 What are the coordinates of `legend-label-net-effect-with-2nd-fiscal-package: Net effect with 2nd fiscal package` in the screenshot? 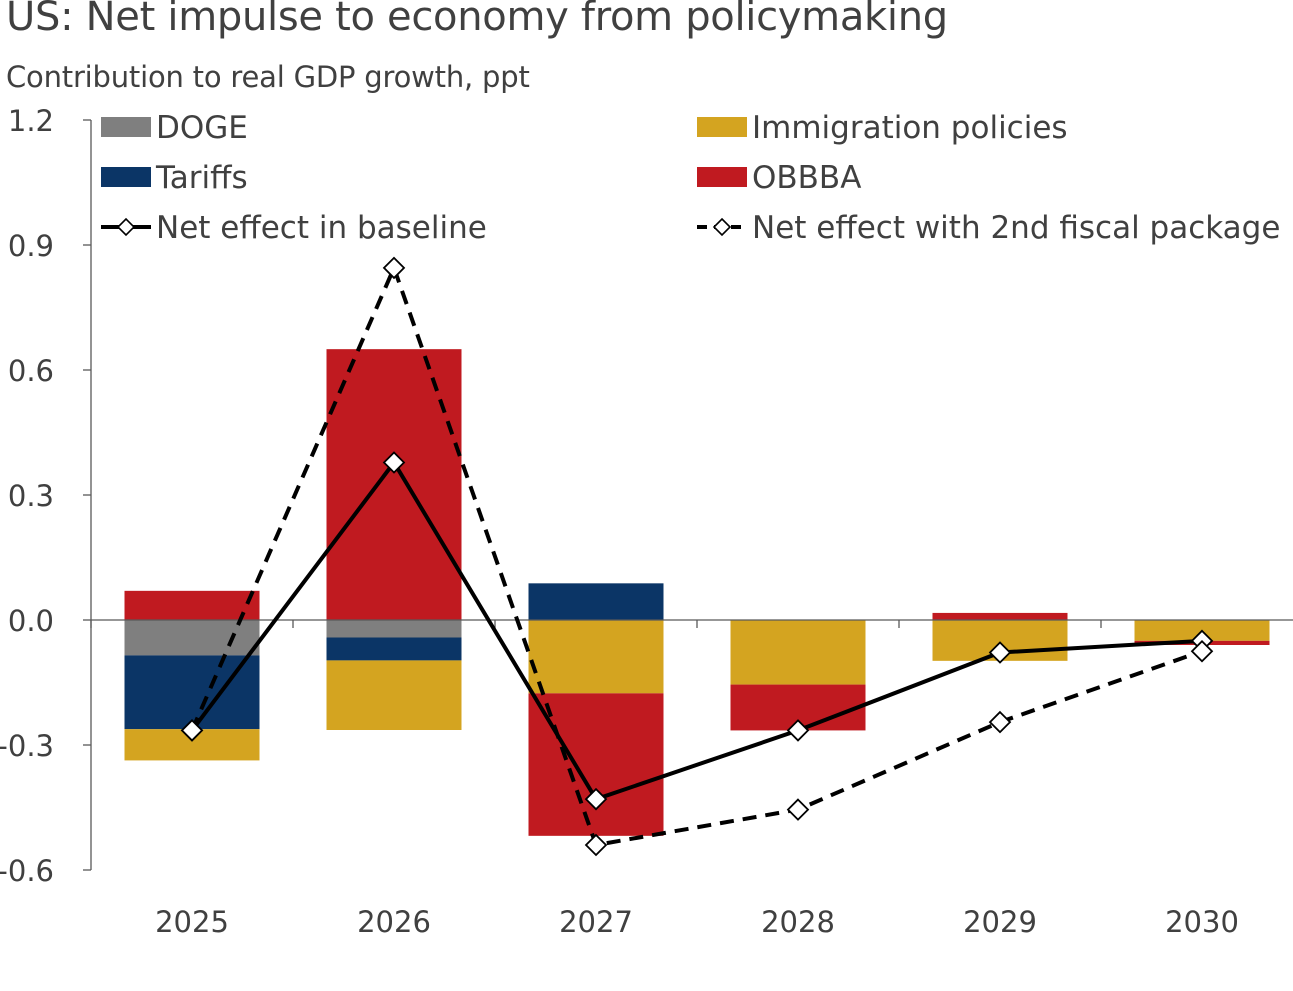 It's located at (1016, 228).